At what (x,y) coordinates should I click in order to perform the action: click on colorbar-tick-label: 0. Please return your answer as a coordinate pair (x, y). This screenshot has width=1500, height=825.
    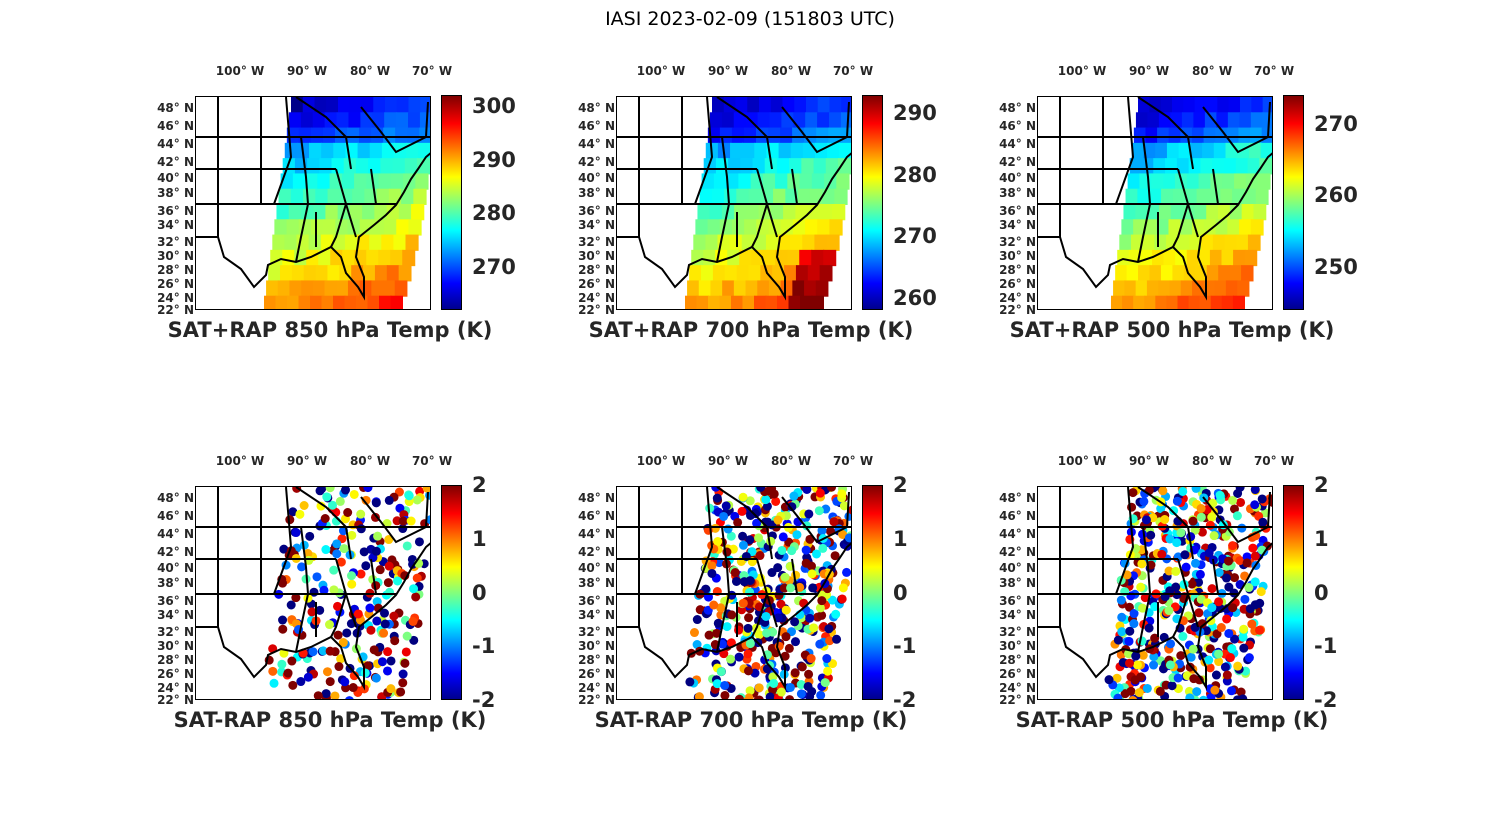
    Looking at the image, I should click on (479, 592).